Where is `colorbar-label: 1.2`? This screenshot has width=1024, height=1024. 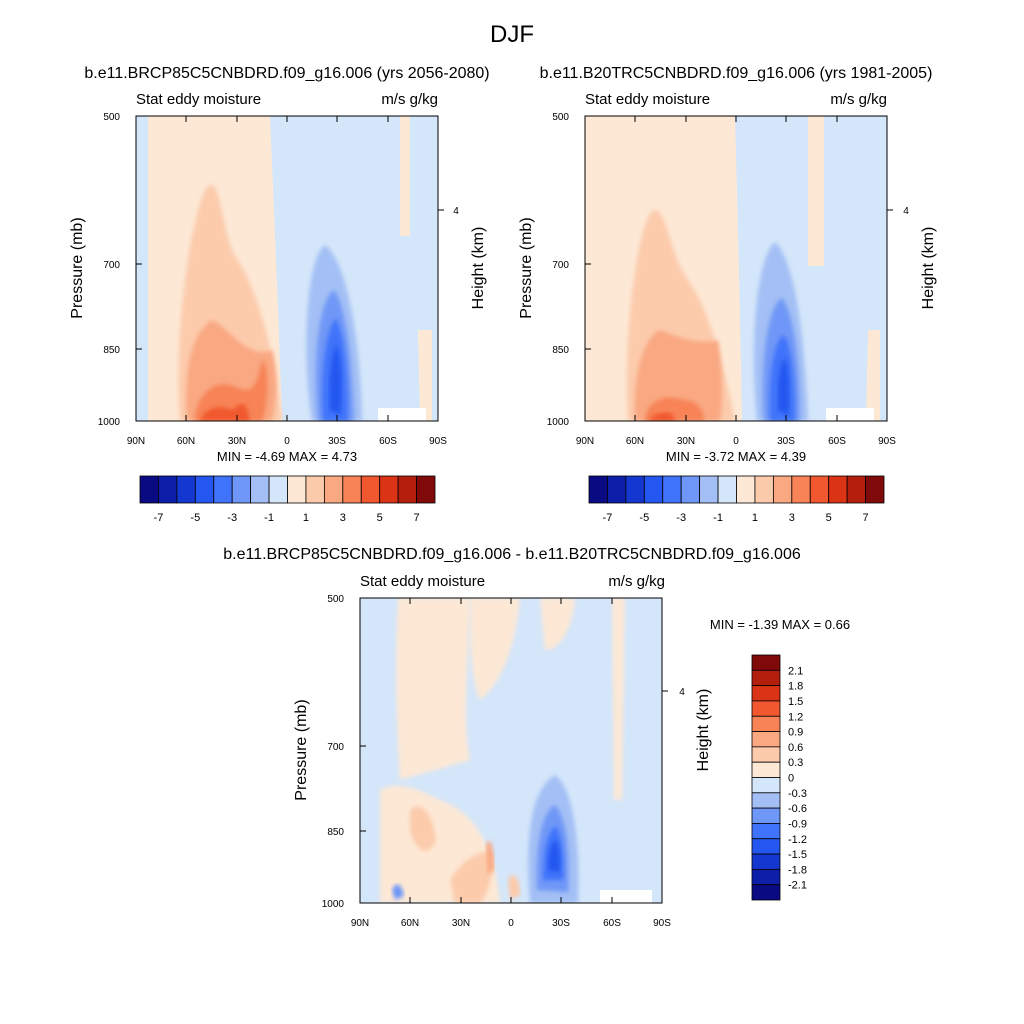 colorbar-label: 1.2 is located at coordinates (795, 717).